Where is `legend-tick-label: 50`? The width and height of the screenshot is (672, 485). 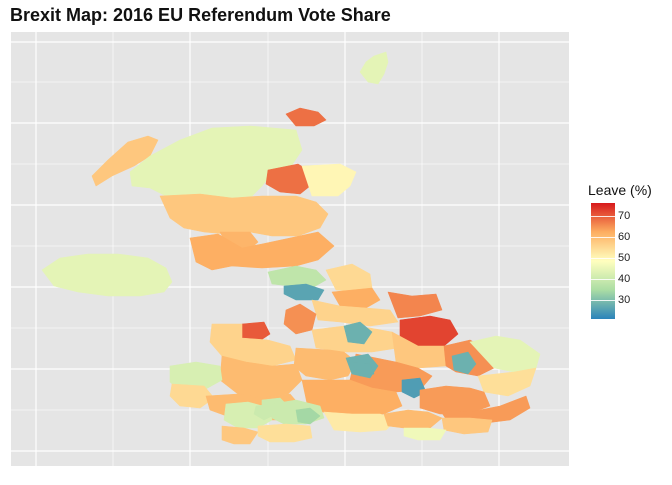 legend-tick-label: 50 is located at coordinates (624, 257).